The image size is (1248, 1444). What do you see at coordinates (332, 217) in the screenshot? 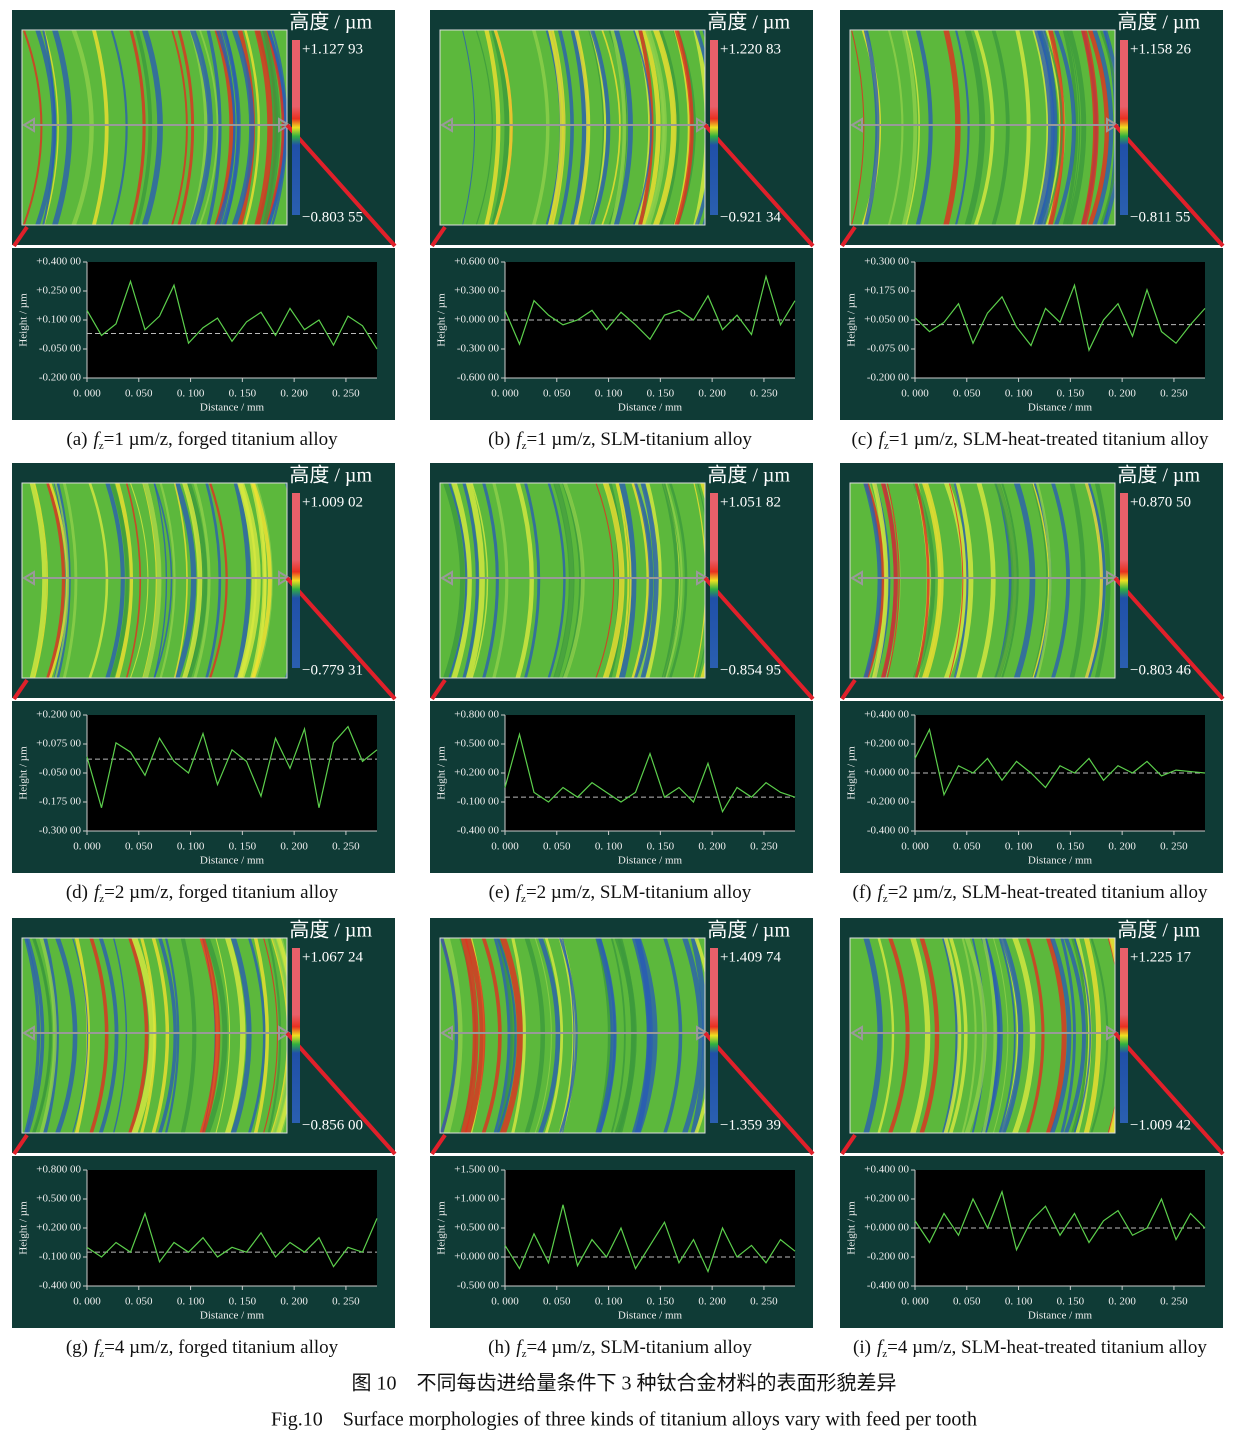
I see `colorbar-min: −0.803 55` at bounding box center [332, 217].